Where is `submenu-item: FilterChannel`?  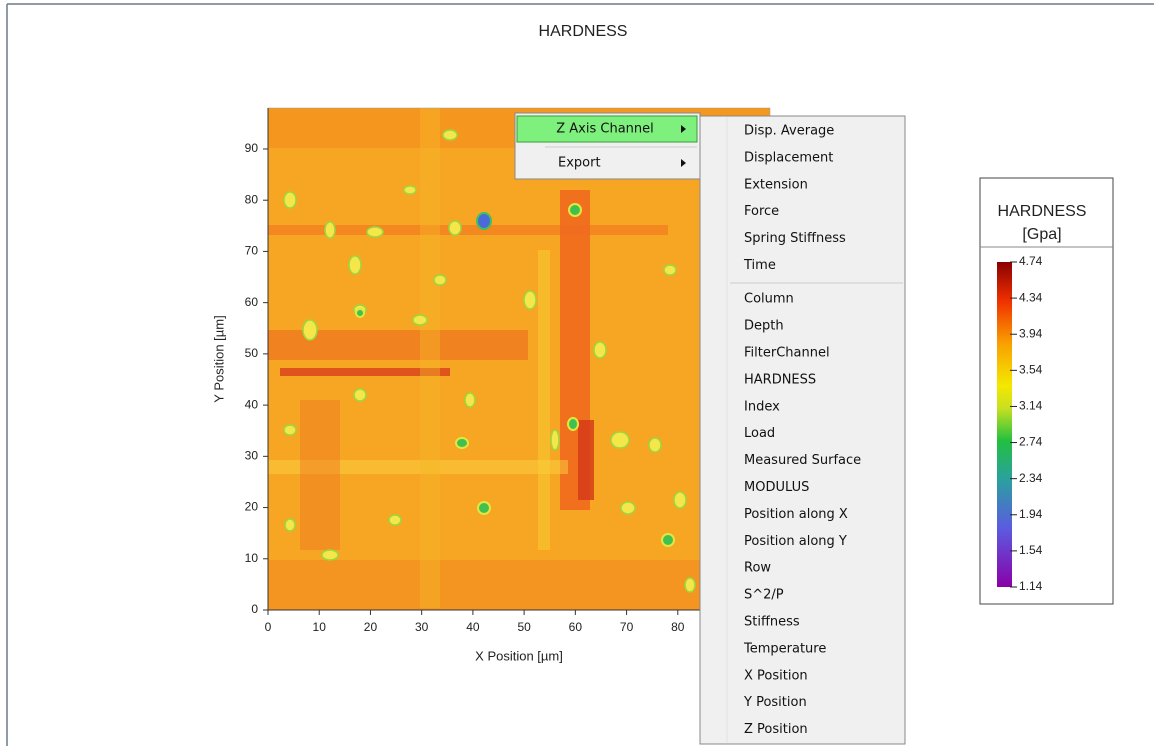
submenu-item: FilterChannel is located at coordinates (787, 353).